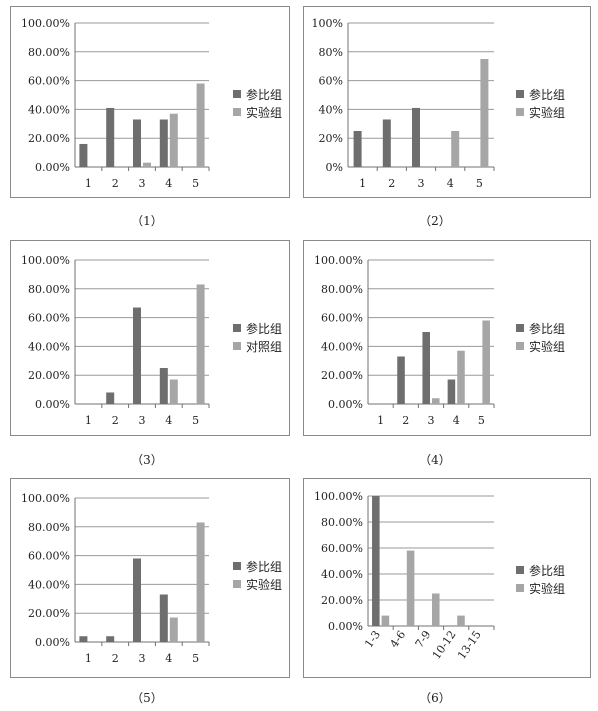 This screenshot has height=711, width=598. Describe the element at coordinates (147, 698) in the screenshot. I see `chart-caption-5: （5）` at that location.